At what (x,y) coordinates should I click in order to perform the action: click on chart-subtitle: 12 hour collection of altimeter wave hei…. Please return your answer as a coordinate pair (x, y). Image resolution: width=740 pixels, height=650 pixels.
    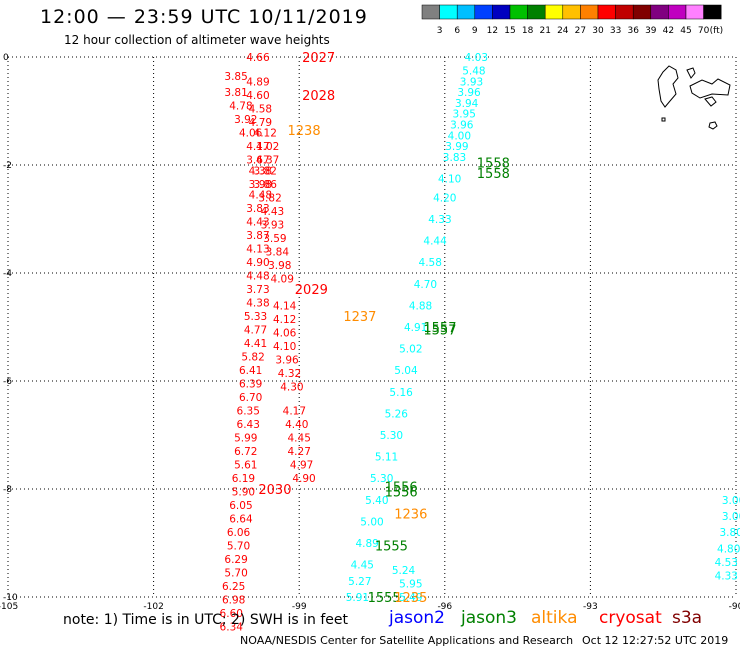
    Looking at the image, I should click on (197, 40).